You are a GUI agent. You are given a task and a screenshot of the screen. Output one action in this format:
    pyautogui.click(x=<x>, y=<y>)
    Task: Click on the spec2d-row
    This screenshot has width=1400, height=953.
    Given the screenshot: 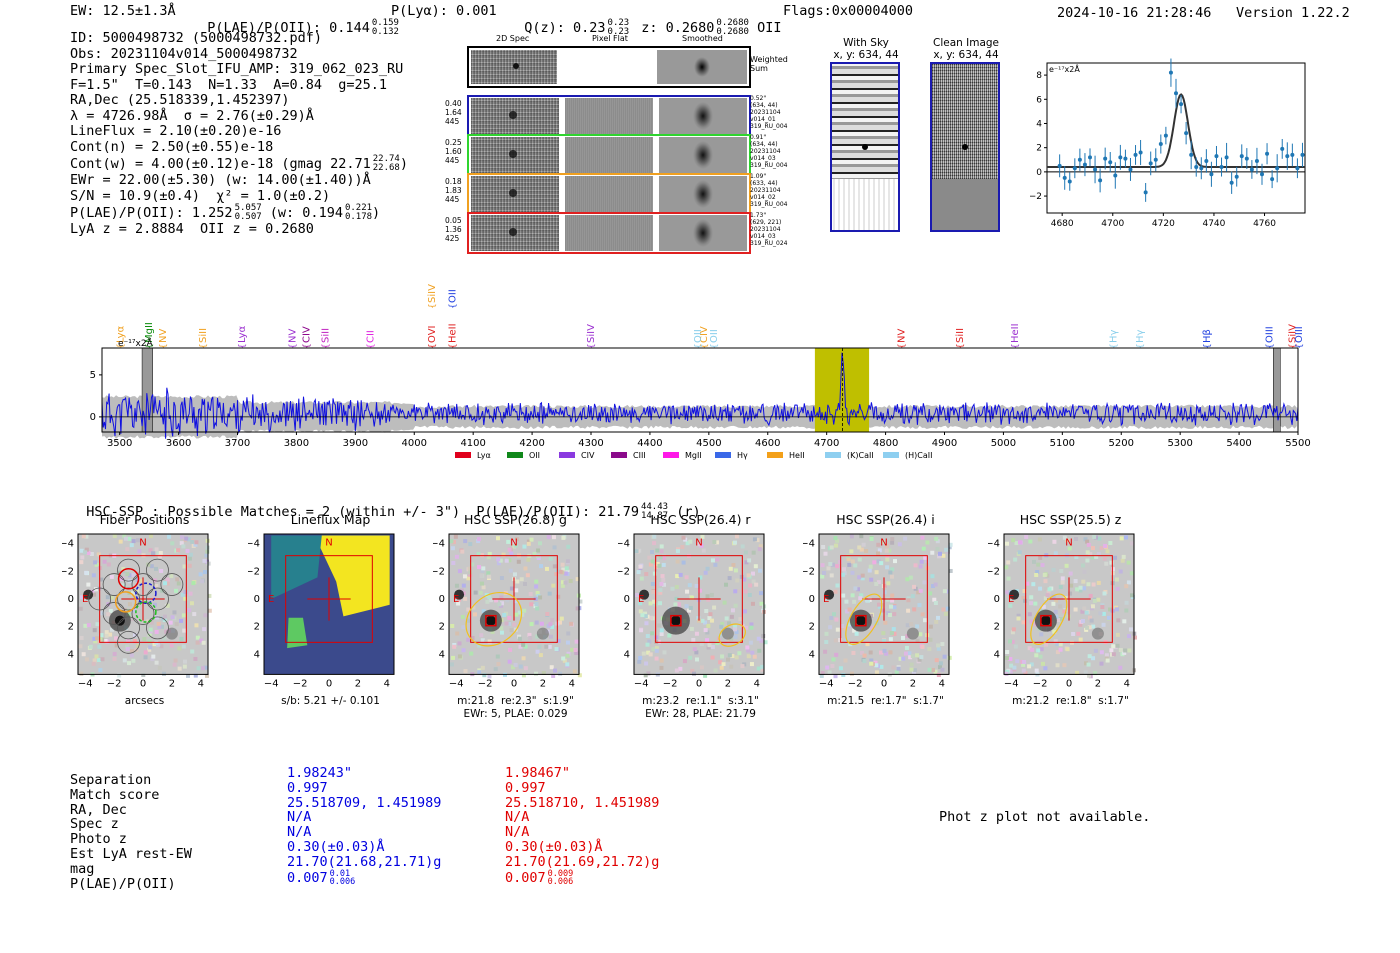 What is the action you would take?
    pyautogui.click(x=609, y=233)
    